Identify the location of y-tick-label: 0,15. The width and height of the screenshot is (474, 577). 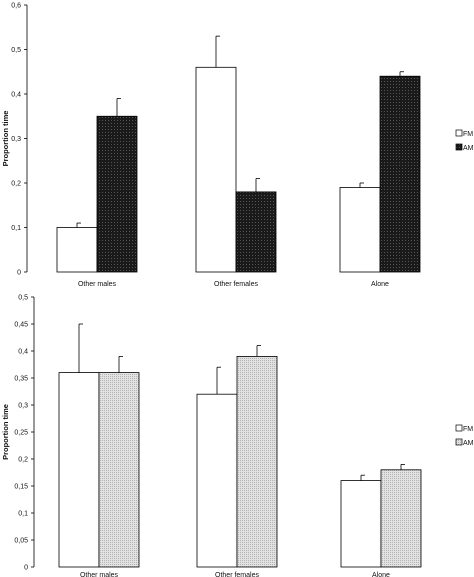
(21, 487).